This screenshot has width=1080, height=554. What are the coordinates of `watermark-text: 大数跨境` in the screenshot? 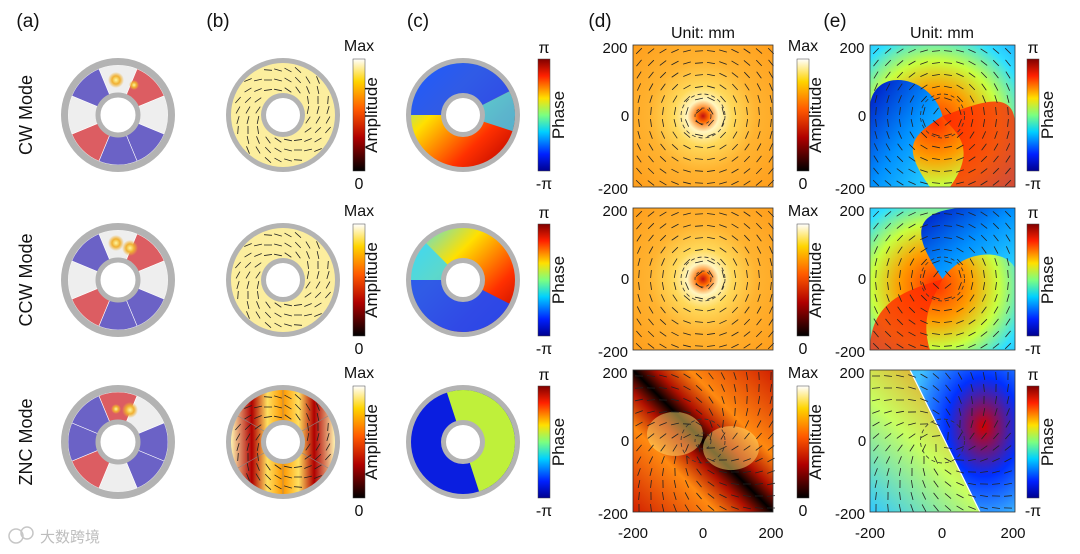 It's located at (70, 537).